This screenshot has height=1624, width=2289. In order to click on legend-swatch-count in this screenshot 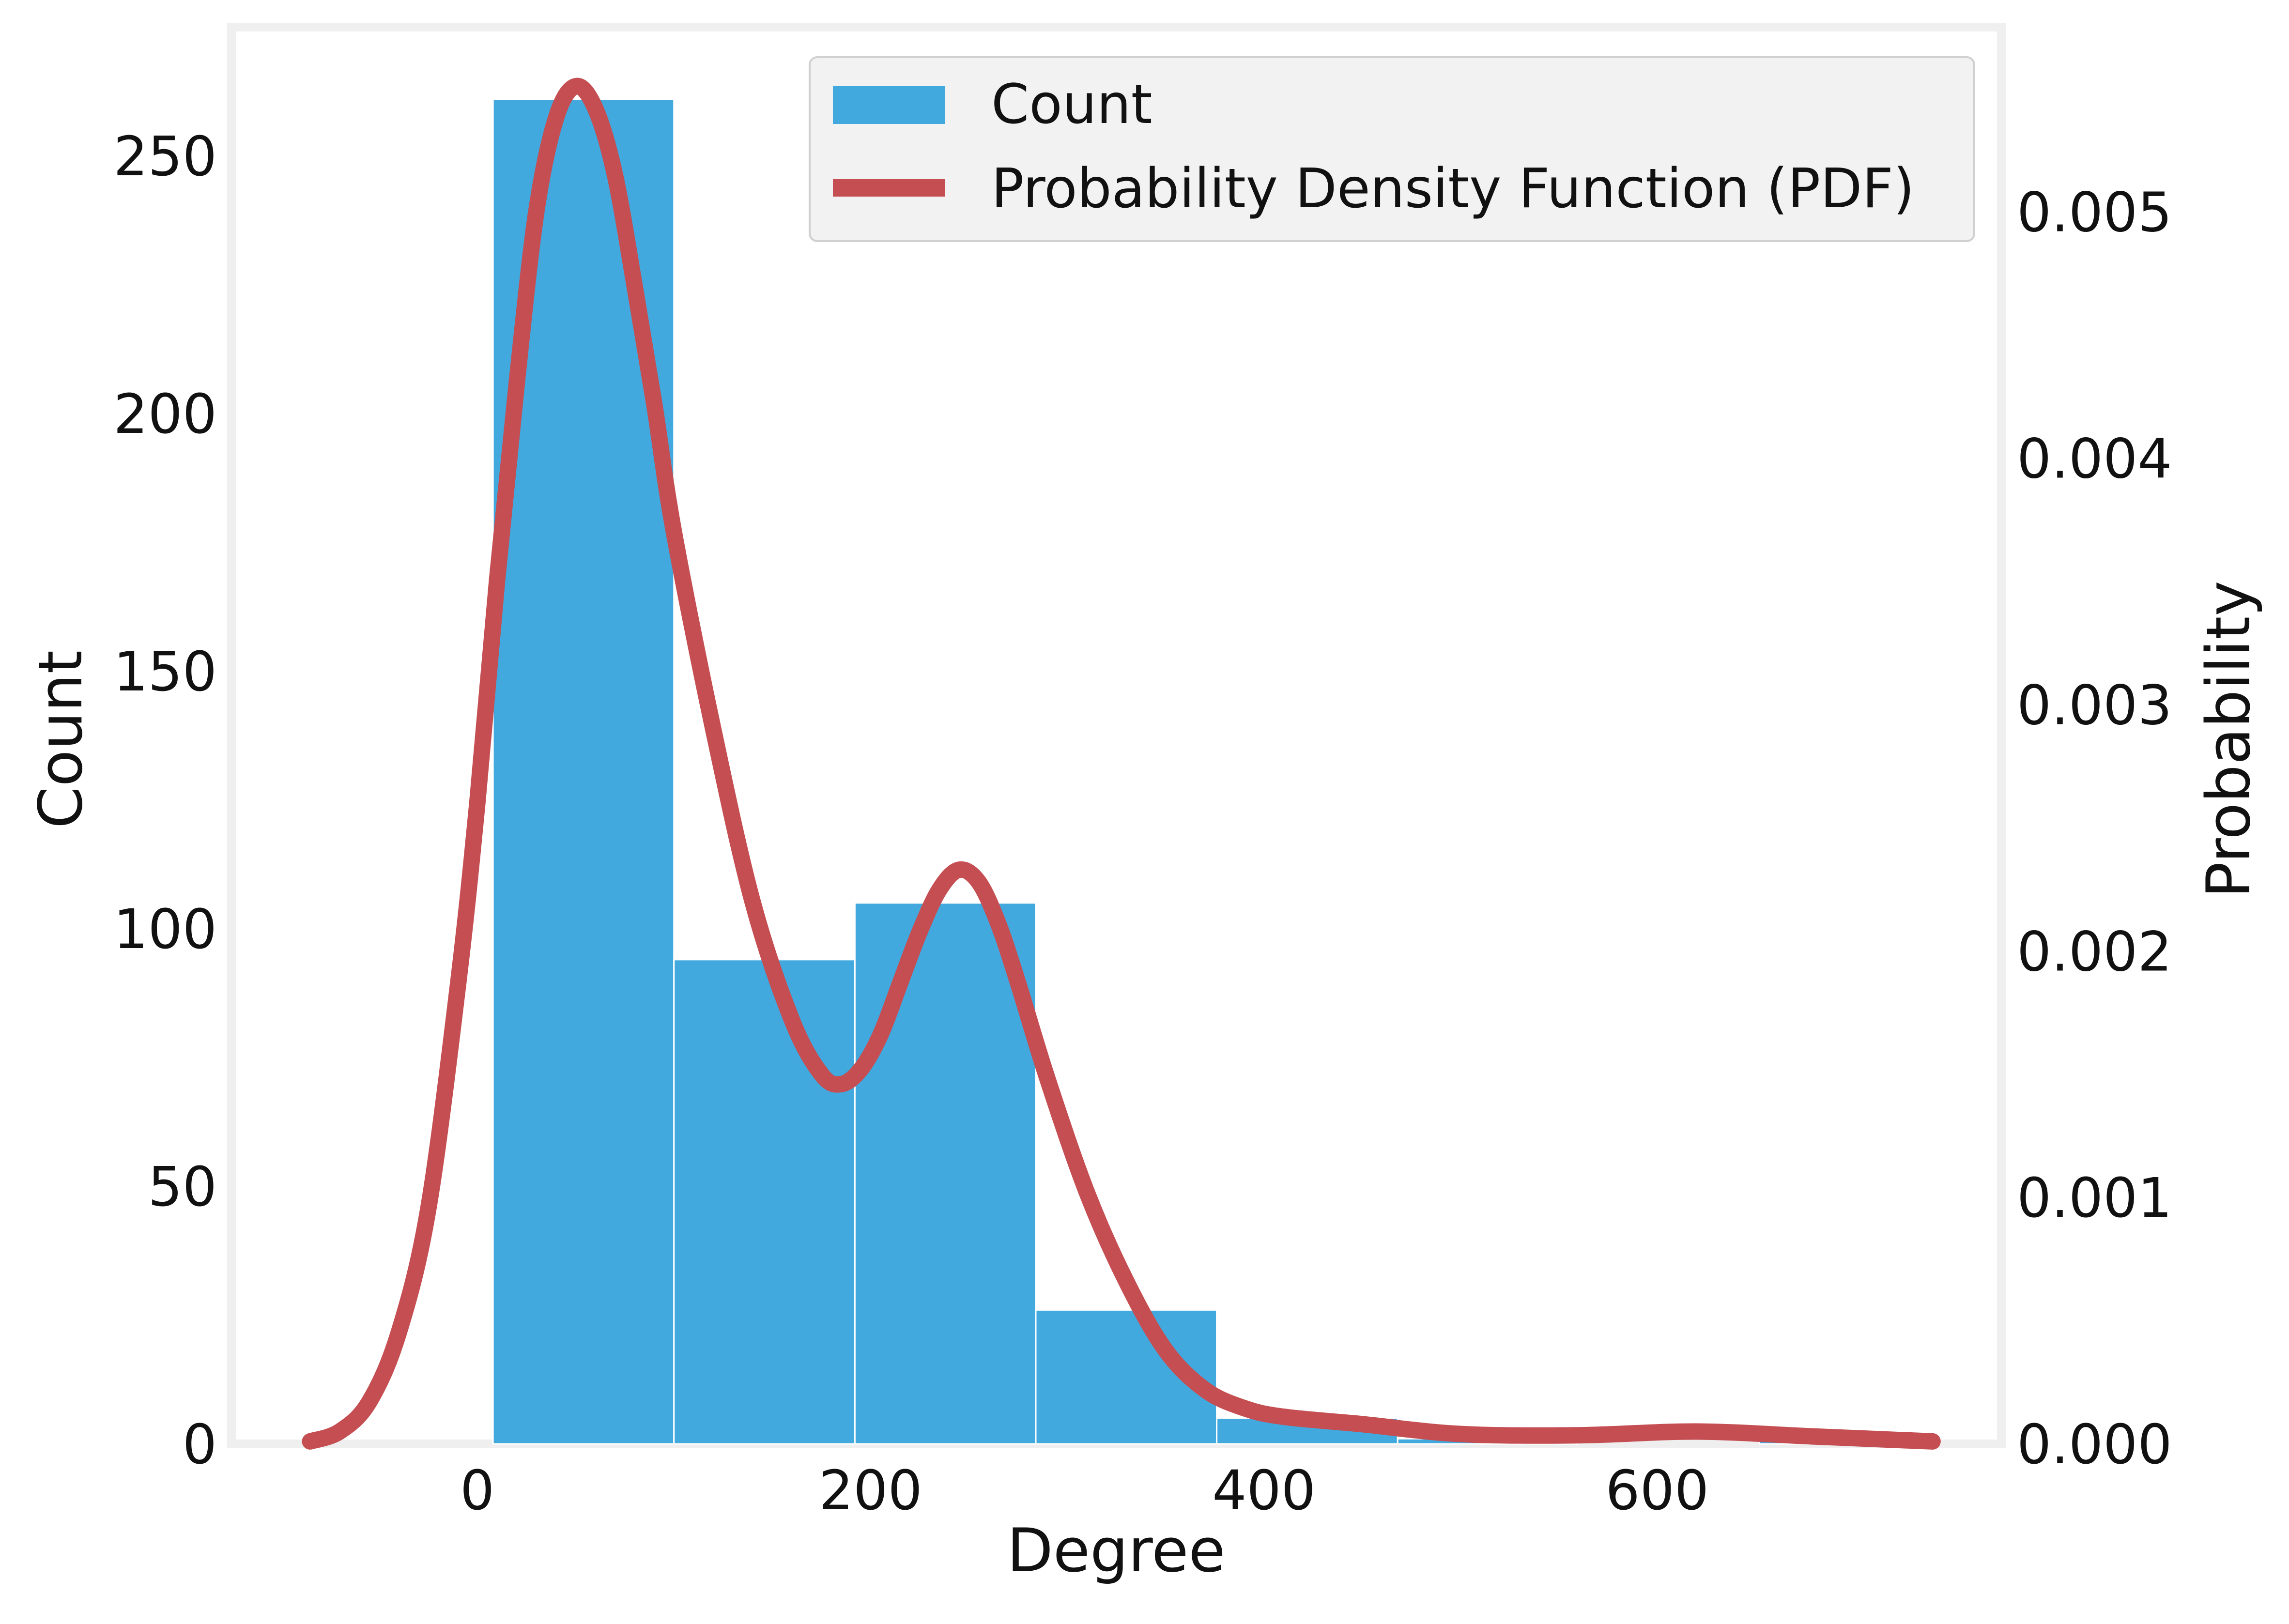, I will do `click(889, 105)`.